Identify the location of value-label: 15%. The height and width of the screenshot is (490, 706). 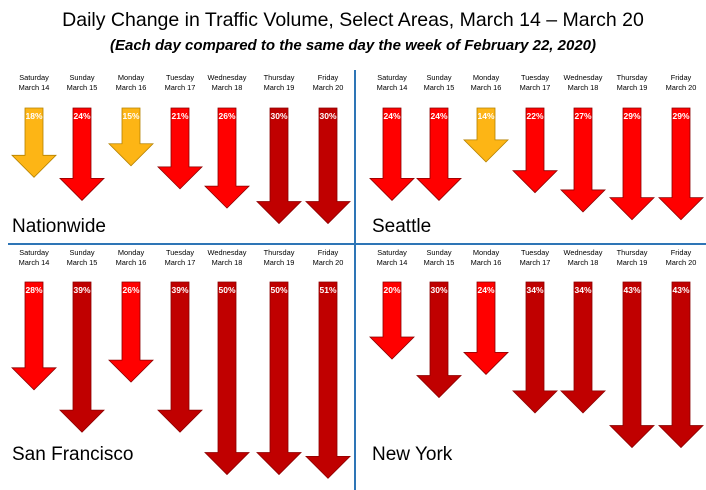
(130, 116).